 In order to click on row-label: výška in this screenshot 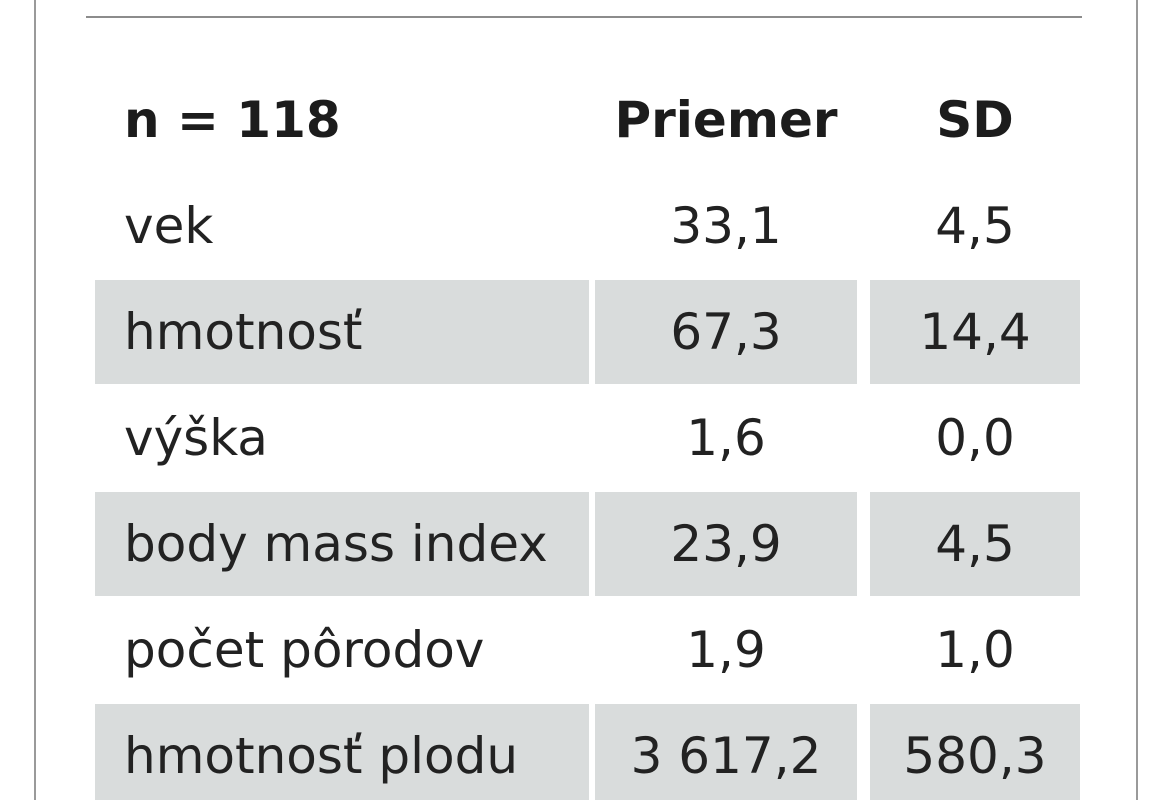, I will do `click(196, 438)`.